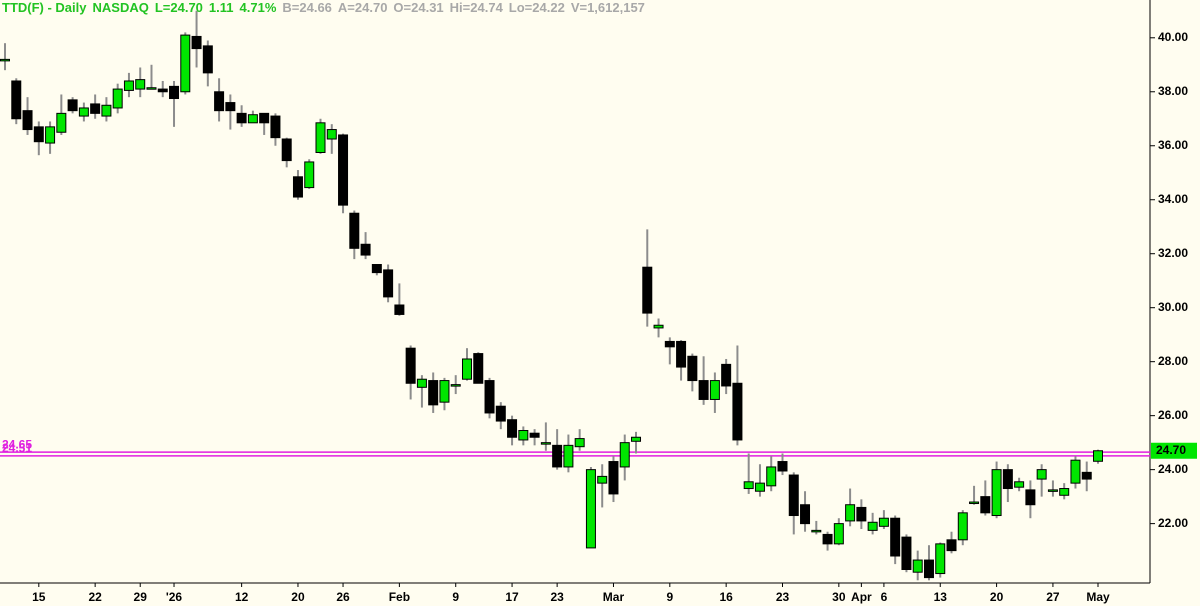  Describe the element at coordinates (44, 7) in the screenshot. I see `title-item: TTD(F) - Daily` at that location.